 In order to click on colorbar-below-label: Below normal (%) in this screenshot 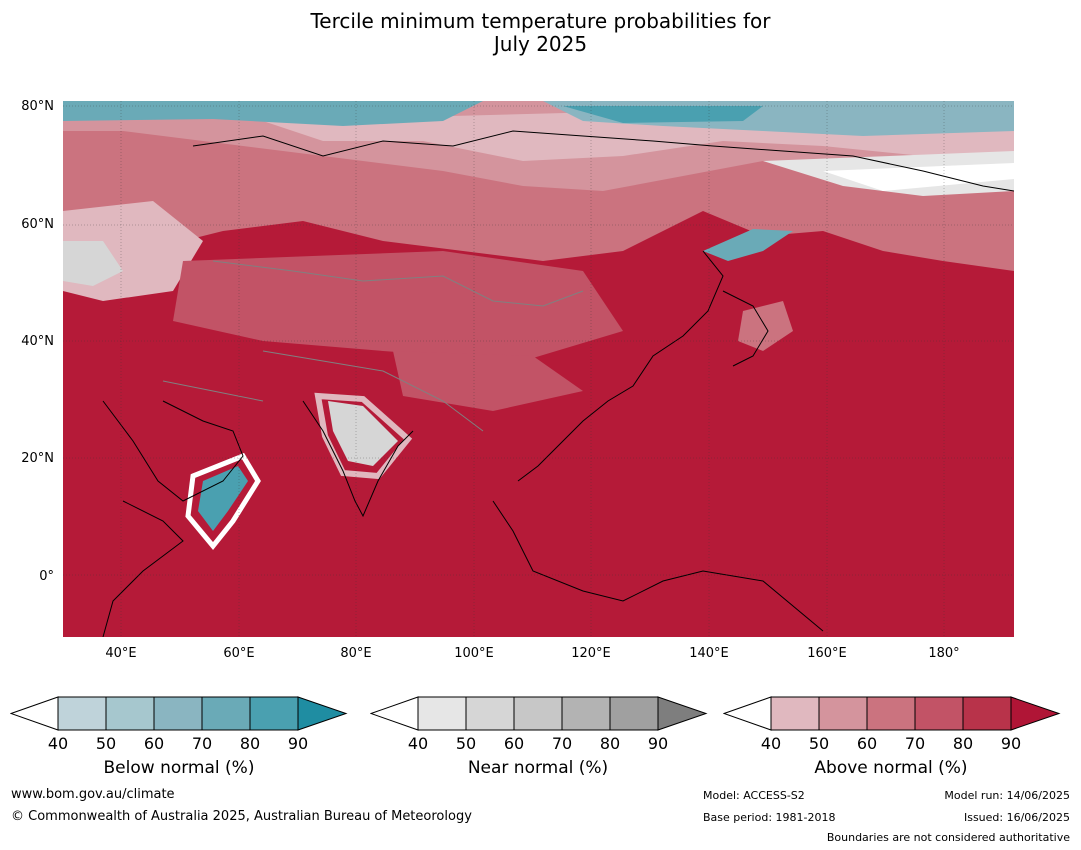, I will do `click(179, 768)`.